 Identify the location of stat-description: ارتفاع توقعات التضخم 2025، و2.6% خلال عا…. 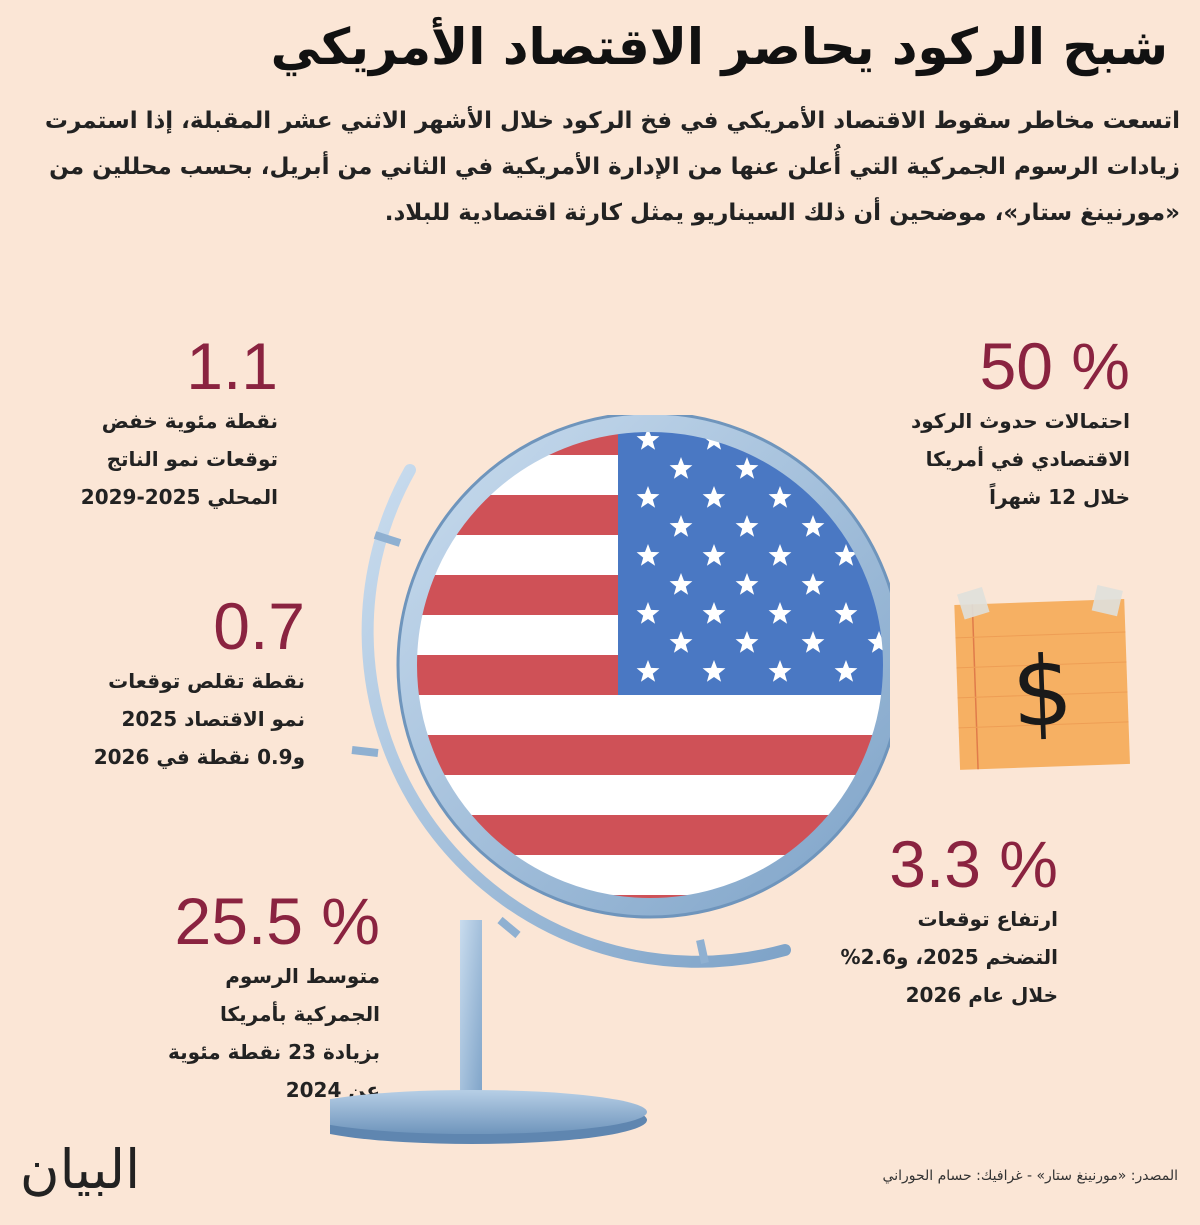
(949, 957).